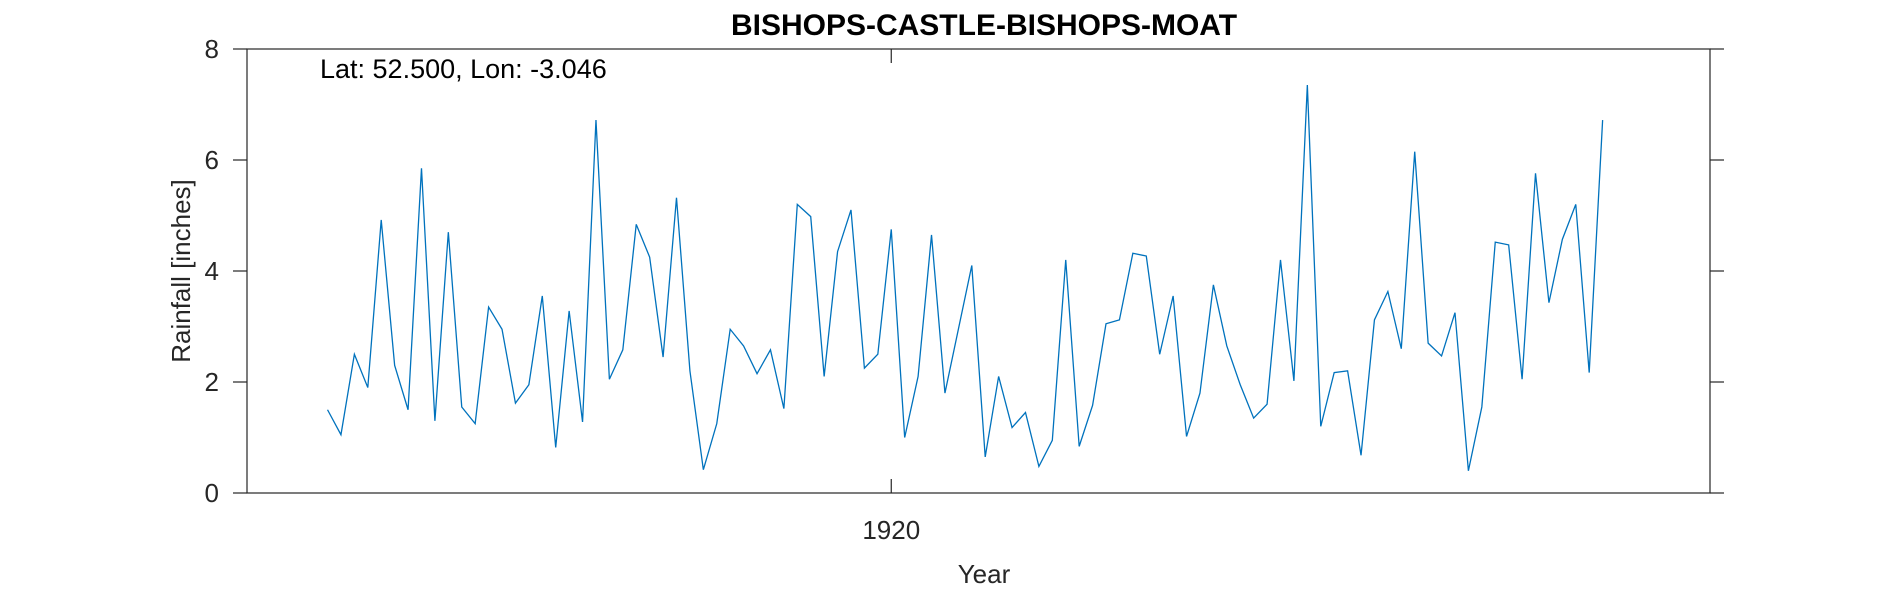 The image size is (1890, 591). Describe the element at coordinates (212, 160) in the screenshot. I see `y-tick-label: 6` at that location.